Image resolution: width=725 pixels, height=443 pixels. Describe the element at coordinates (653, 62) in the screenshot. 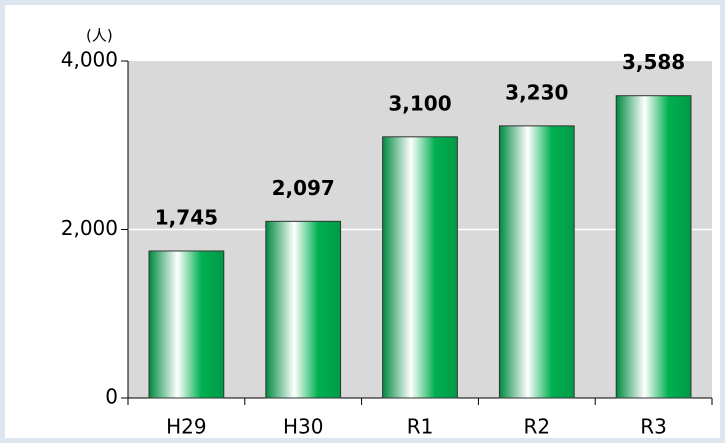

I see `value-label: 3,588` at that location.